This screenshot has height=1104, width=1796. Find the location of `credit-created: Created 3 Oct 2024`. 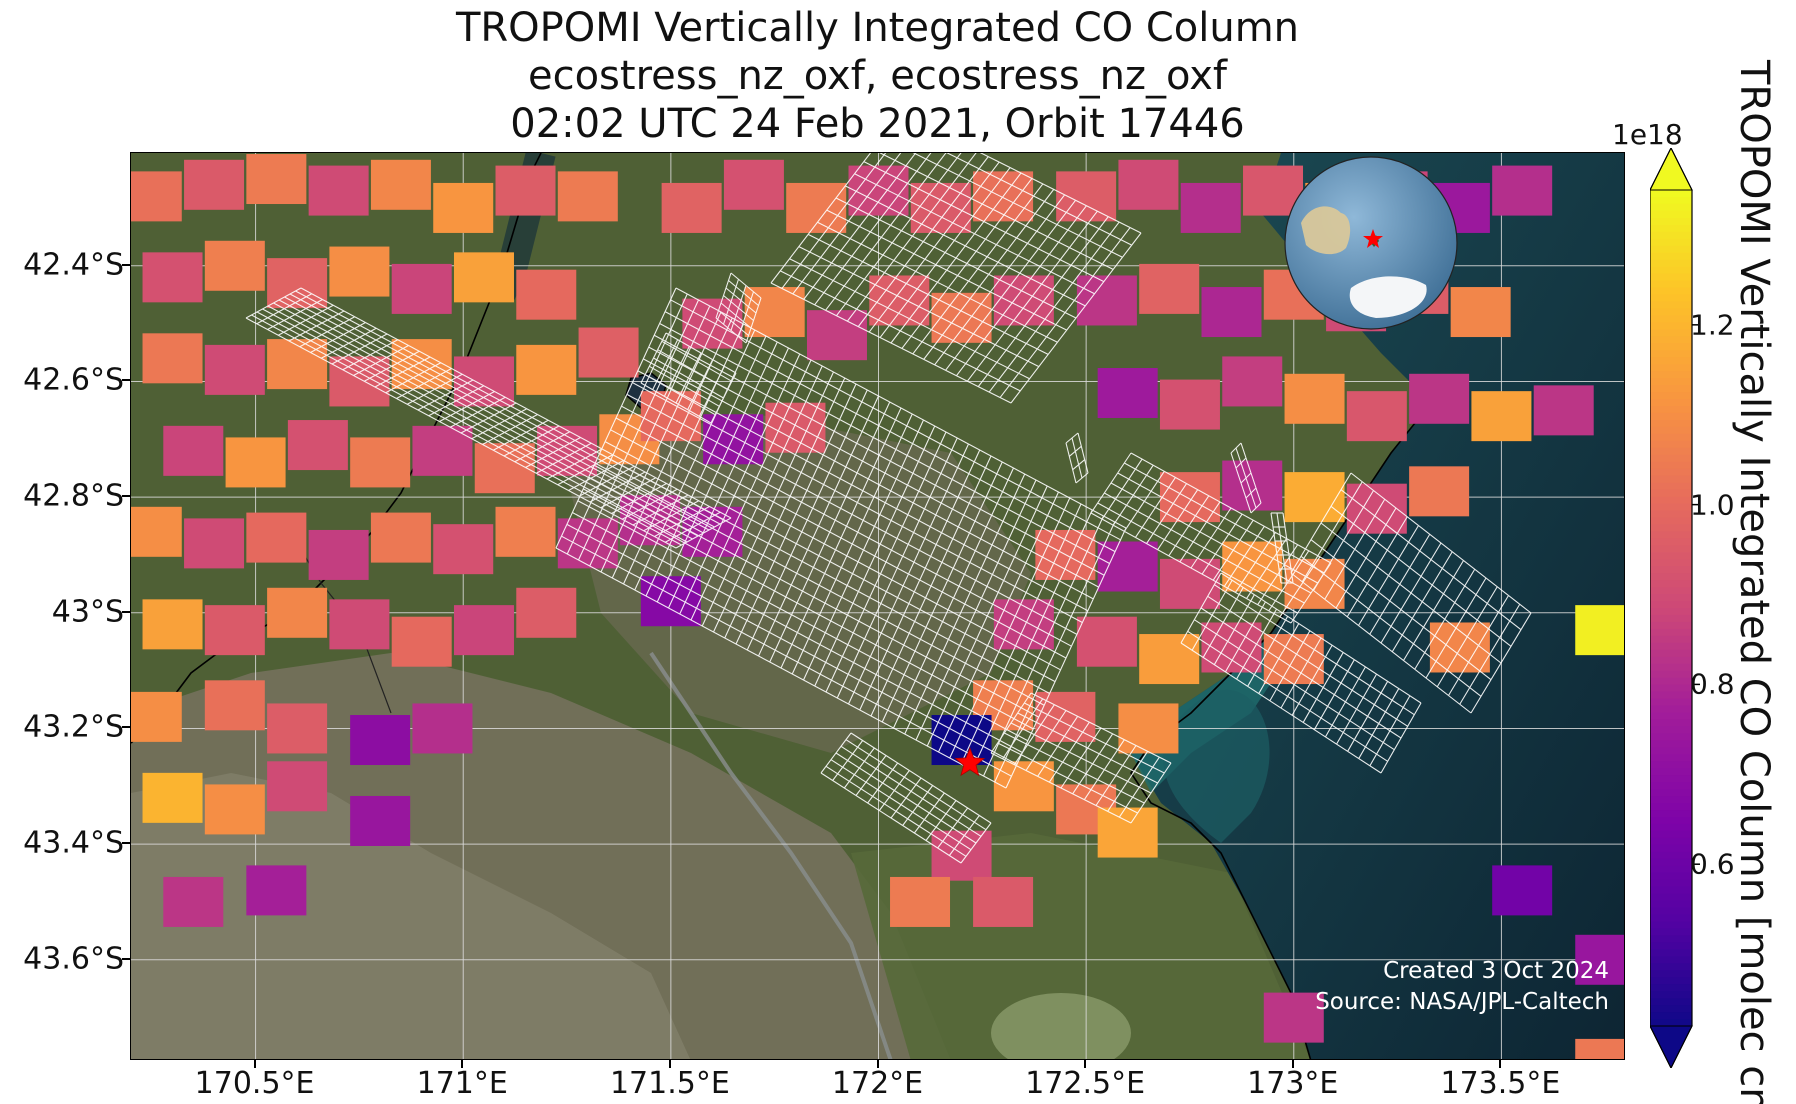

credit-created: Created 3 Oct 2024 is located at coordinates (1496, 971).